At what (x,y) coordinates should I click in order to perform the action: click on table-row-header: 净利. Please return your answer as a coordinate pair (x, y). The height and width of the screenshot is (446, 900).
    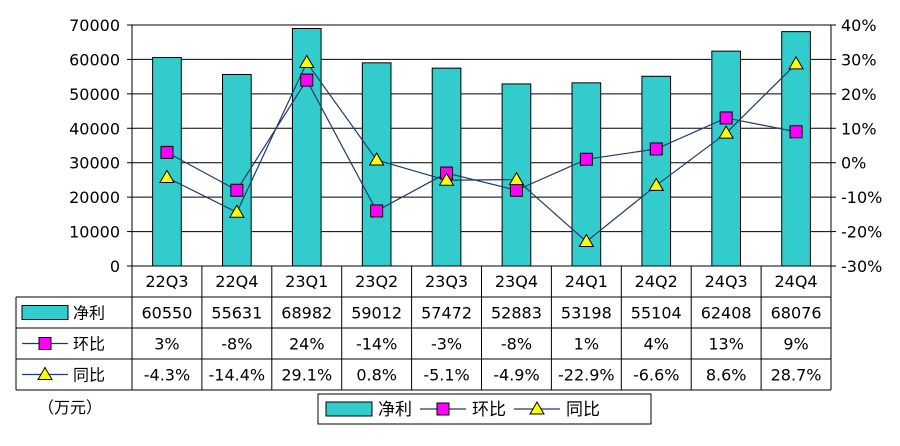
    Looking at the image, I should click on (89, 313).